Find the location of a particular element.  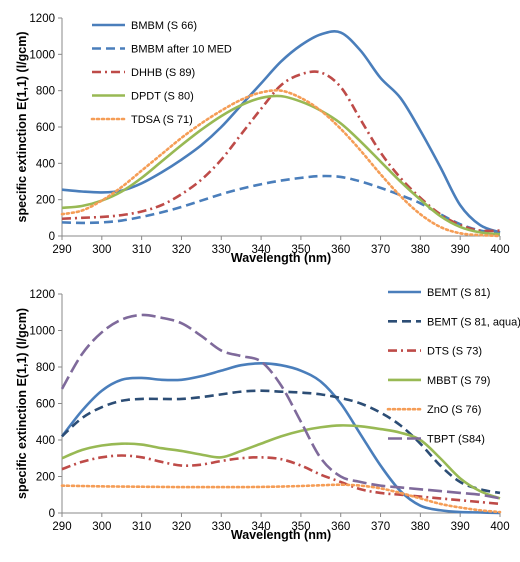

legend-label-1-3: MBBT (S 79) is located at coordinates (458, 381).